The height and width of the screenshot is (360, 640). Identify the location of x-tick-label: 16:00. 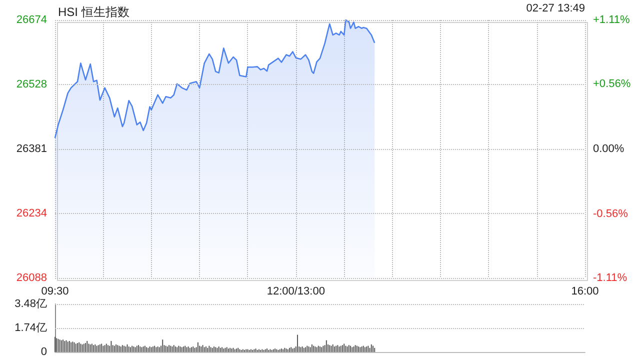
(585, 292).